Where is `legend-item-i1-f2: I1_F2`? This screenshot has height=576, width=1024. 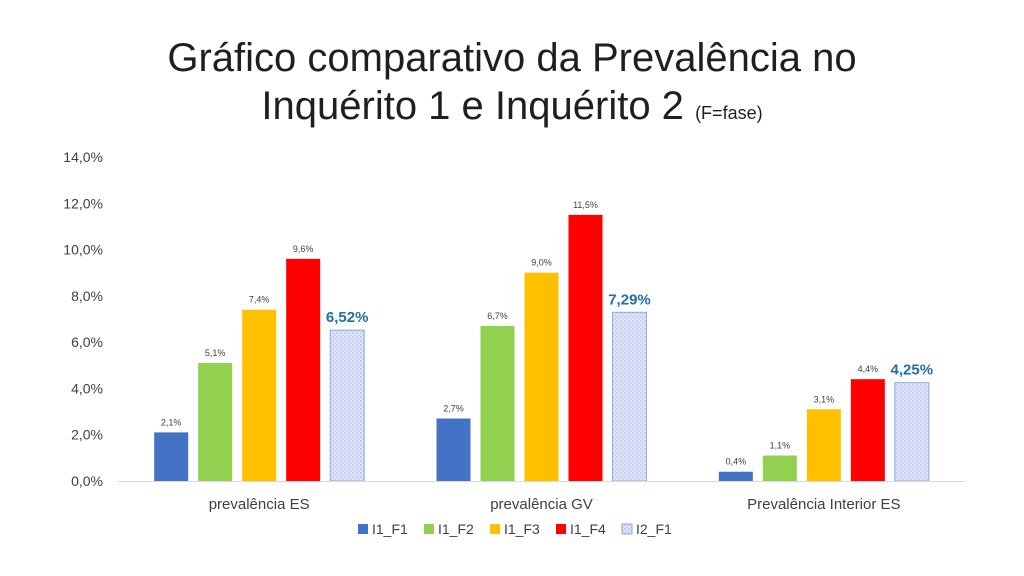
legend-item-i1-f2: I1_F2 is located at coordinates (449, 529).